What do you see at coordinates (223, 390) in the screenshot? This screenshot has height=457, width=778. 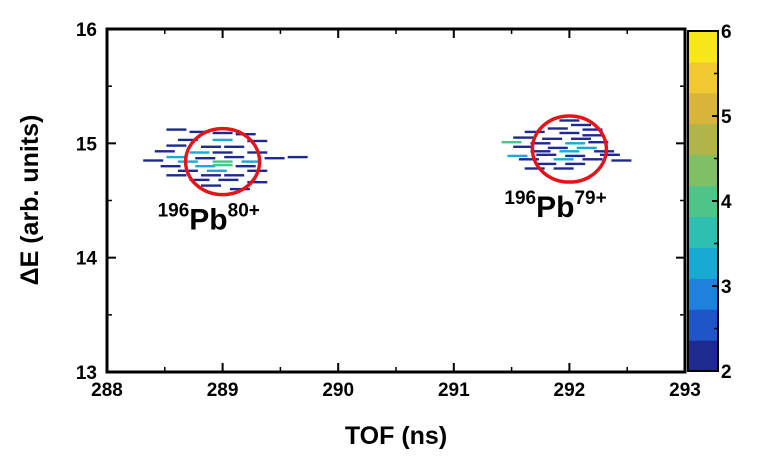 I see `x-tick-label: 289` at bounding box center [223, 390].